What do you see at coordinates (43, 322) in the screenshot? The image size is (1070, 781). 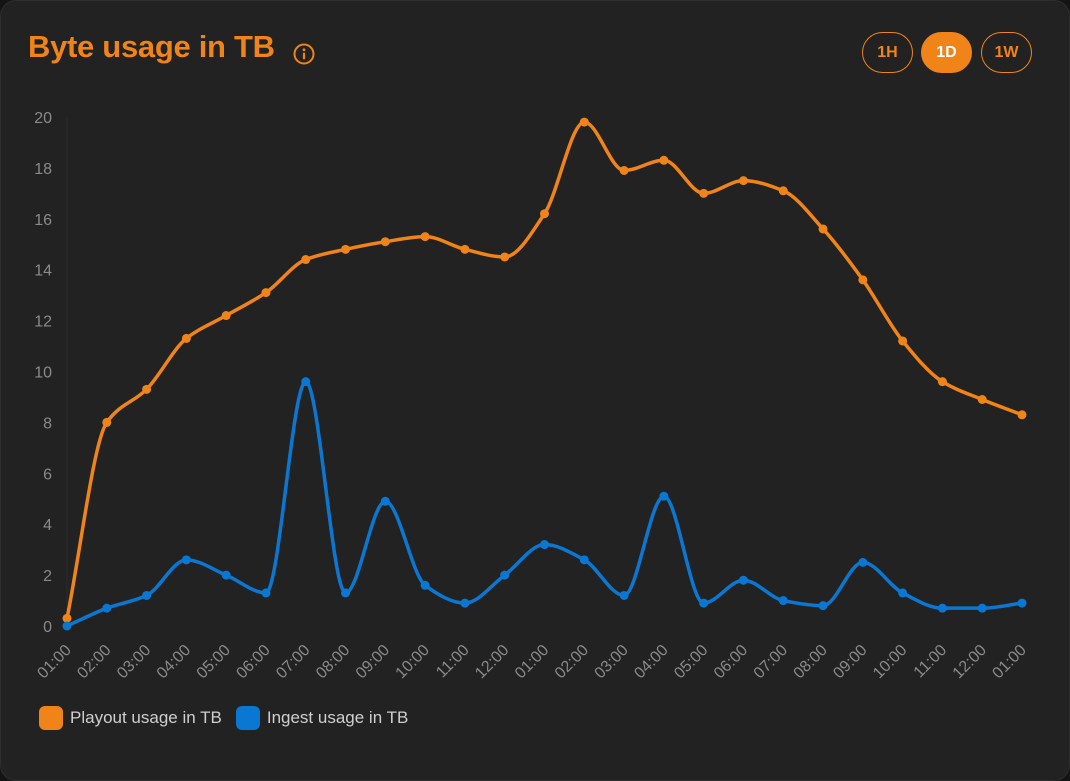 I see `y-tick-label: 12` at bounding box center [43, 322].